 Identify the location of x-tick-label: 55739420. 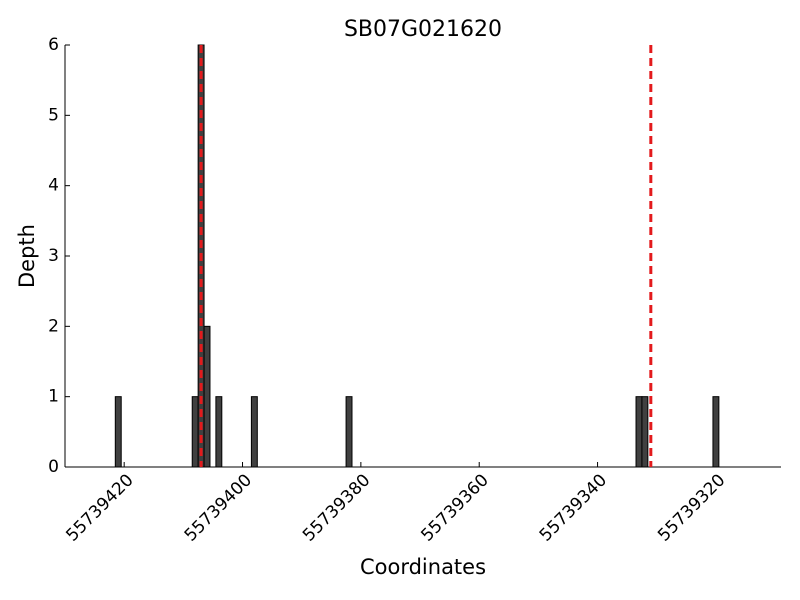
(99, 507).